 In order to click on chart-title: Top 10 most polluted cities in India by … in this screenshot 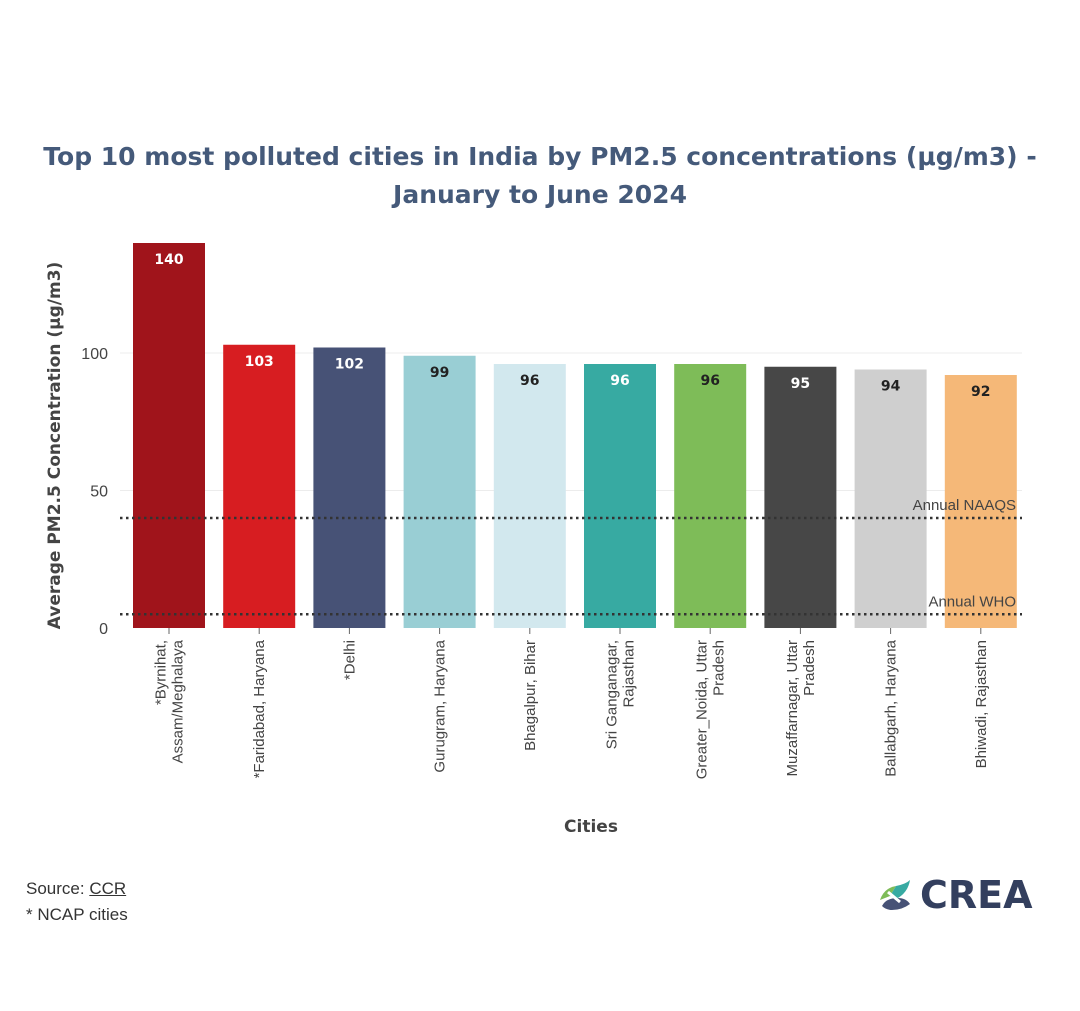, I will do `click(540, 176)`.